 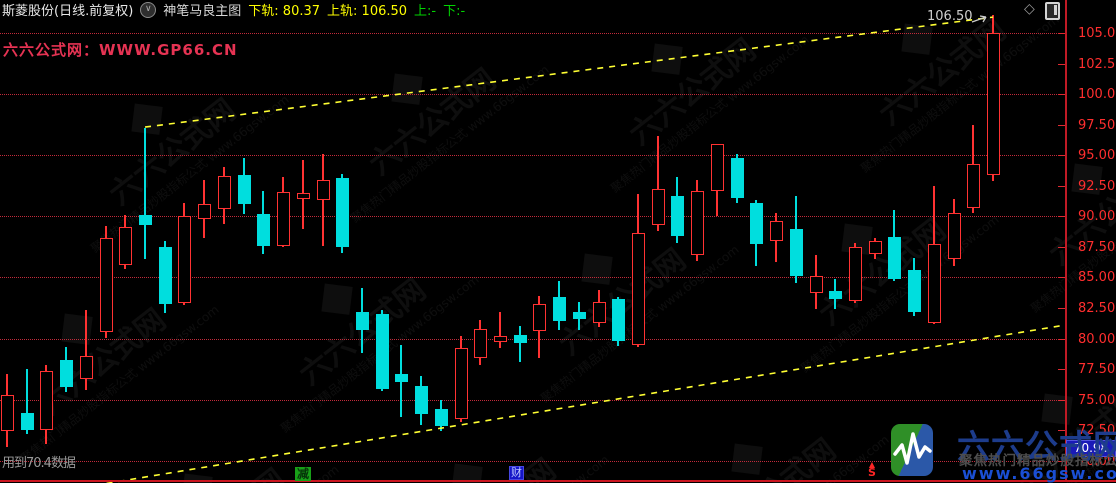 I want to click on axis-label-70.00: 70.00, so click(x=1097, y=461).